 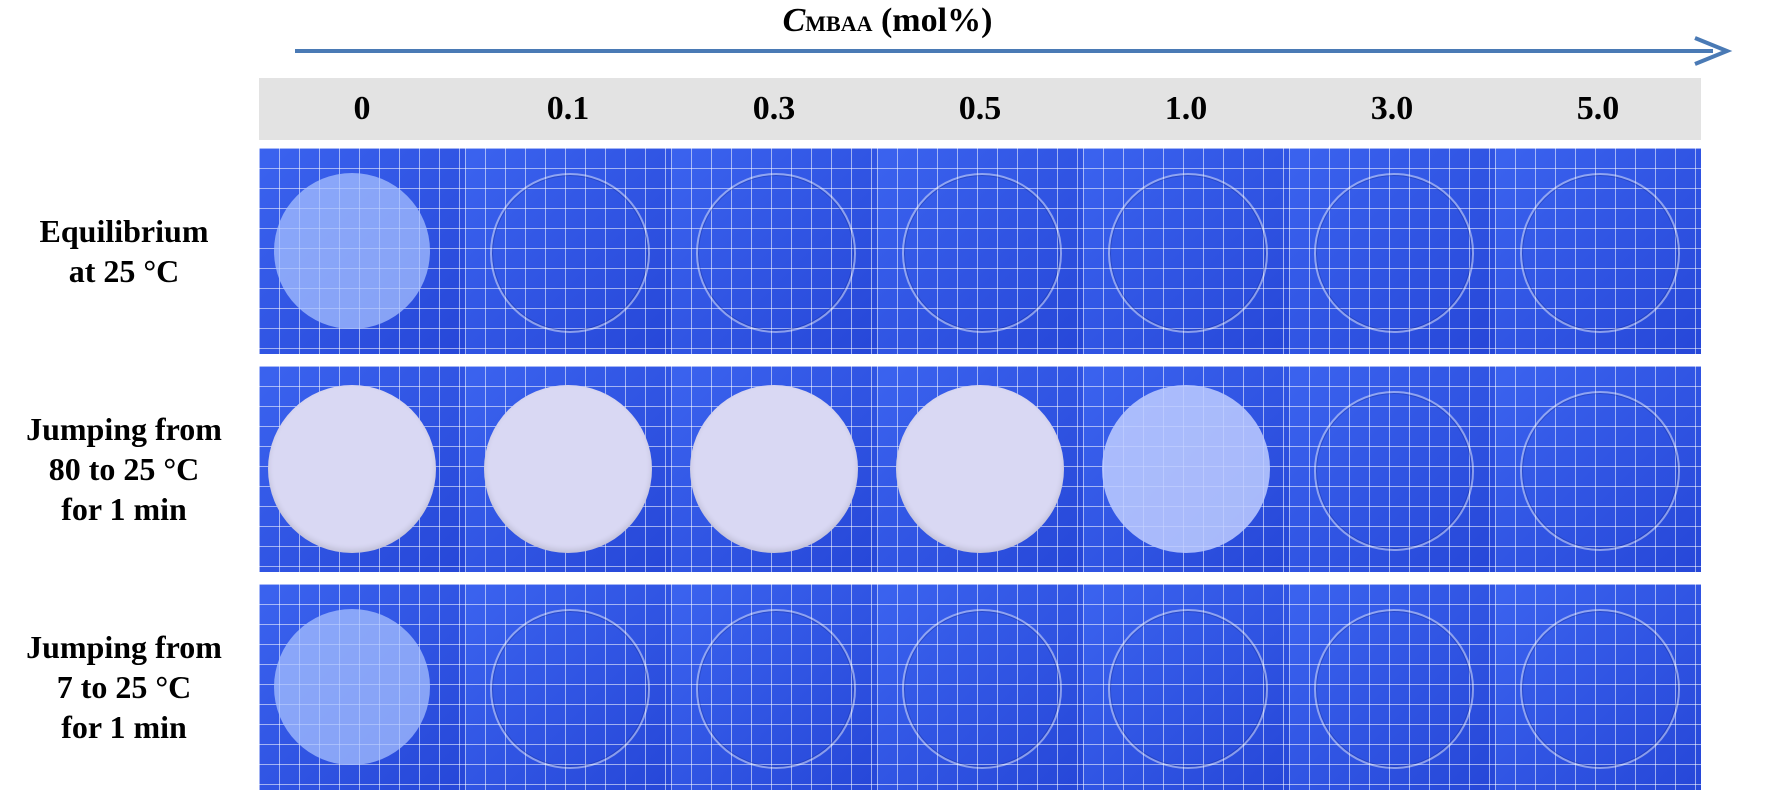 What do you see at coordinates (568, 109) in the screenshot?
I see `column-header: 0.1` at bounding box center [568, 109].